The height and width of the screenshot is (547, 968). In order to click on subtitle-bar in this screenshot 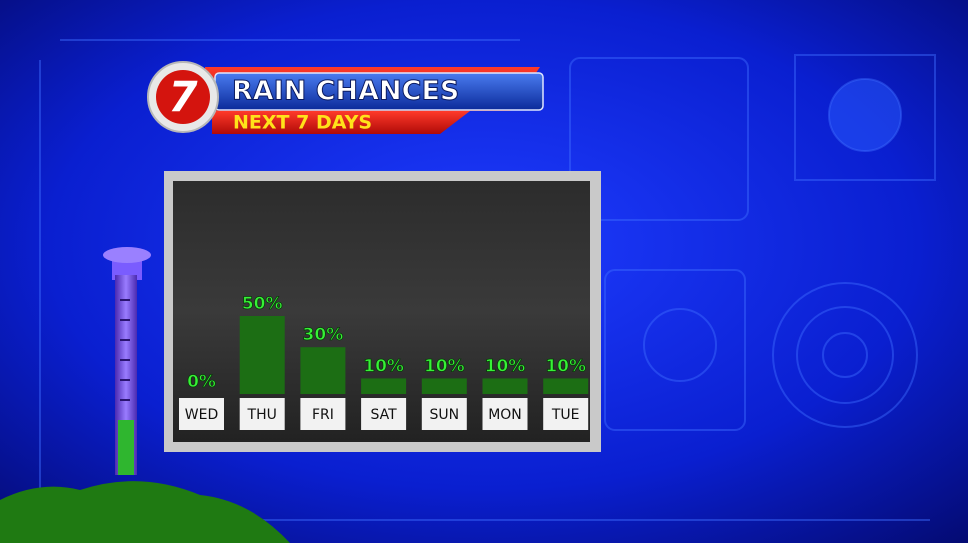, I will do `click(341, 122)`.